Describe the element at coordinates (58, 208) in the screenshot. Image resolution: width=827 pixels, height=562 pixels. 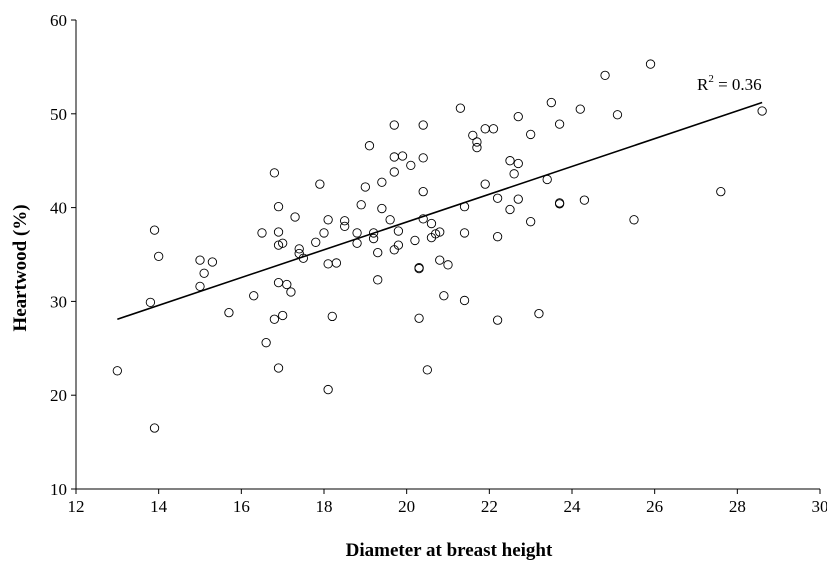
I see `y-tick-label: 40` at that location.